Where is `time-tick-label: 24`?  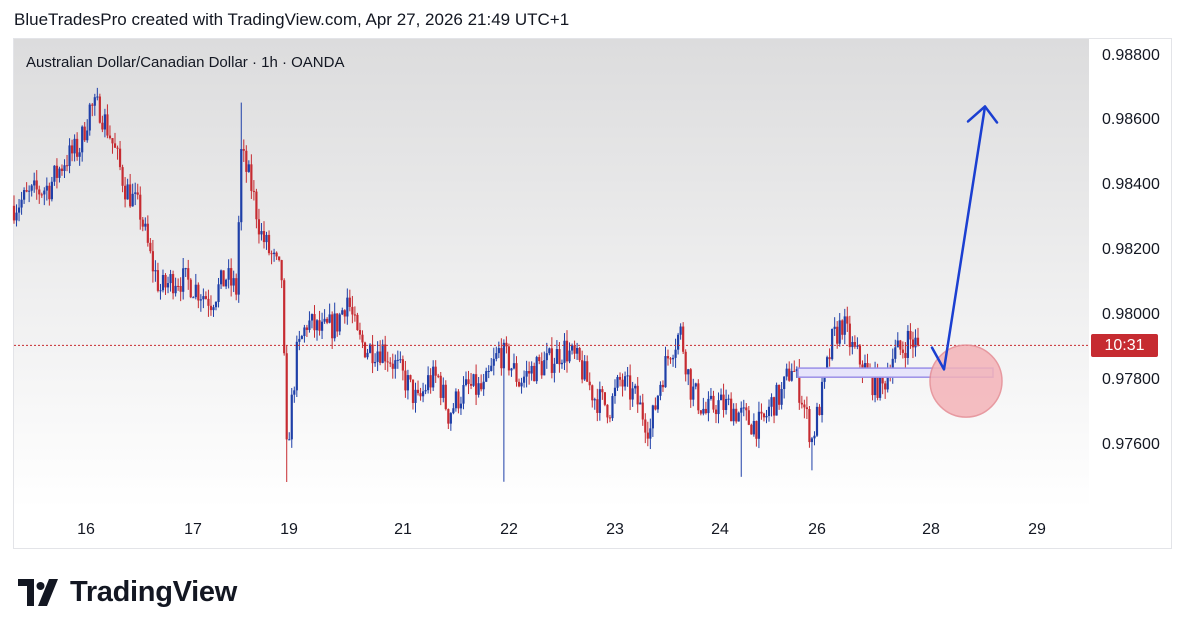
time-tick-label: 24 is located at coordinates (720, 529).